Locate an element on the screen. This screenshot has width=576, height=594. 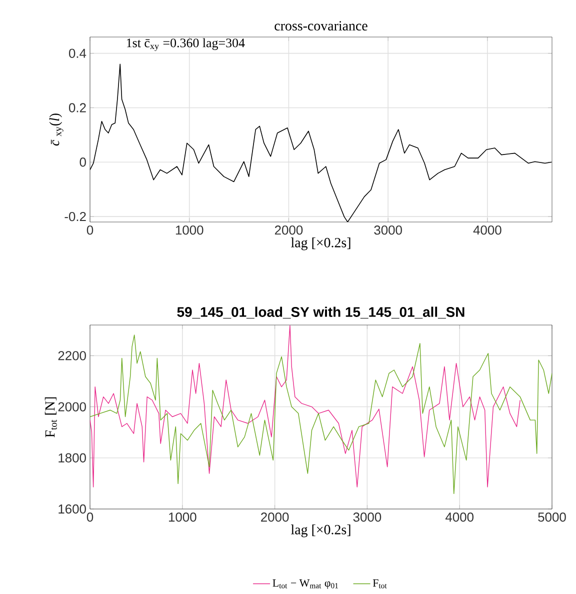
y-tick-label: 1800 is located at coordinates (72, 457).